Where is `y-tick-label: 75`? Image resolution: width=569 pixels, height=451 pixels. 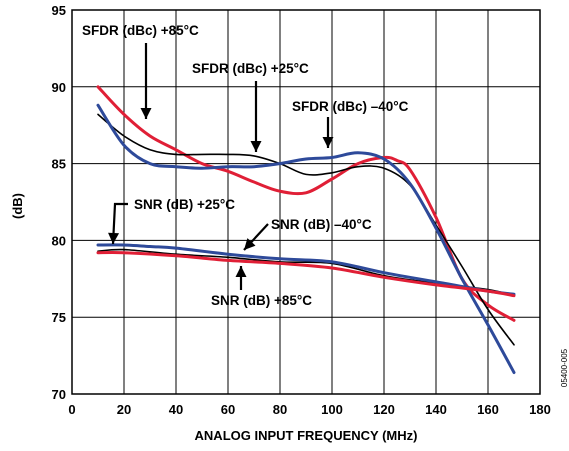 y-tick-label: 75 is located at coordinates (59, 317).